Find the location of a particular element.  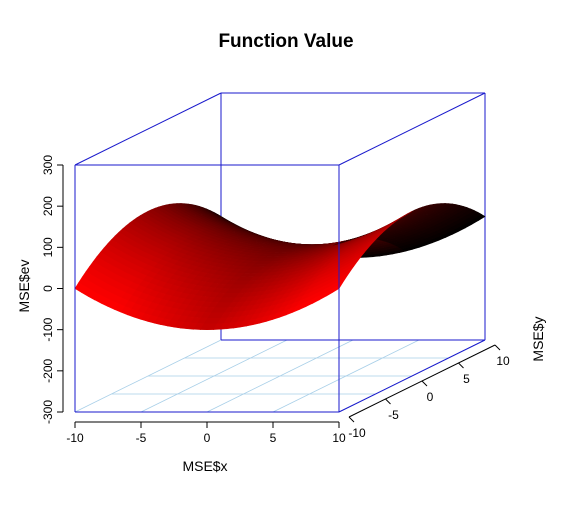

y-axis-label: MSE$y is located at coordinates (538, 338).